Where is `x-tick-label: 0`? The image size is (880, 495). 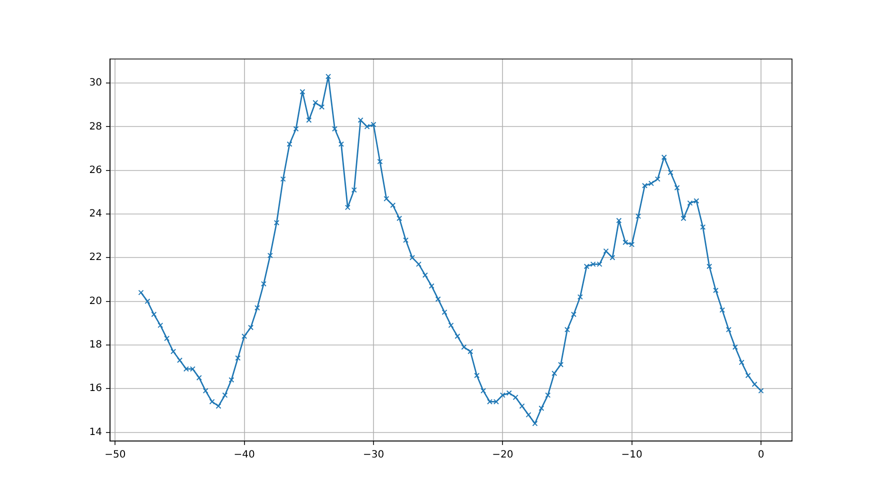 x-tick-label: 0 is located at coordinates (761, 455).